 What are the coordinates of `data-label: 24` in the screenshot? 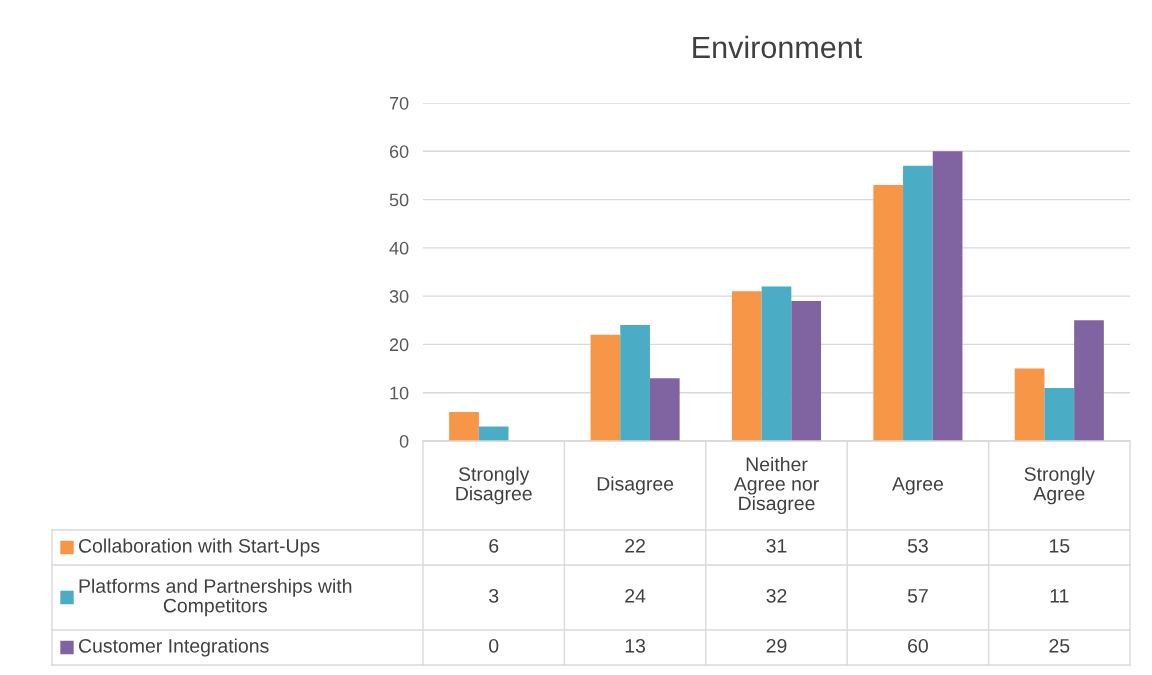 It's located at (635, 595).